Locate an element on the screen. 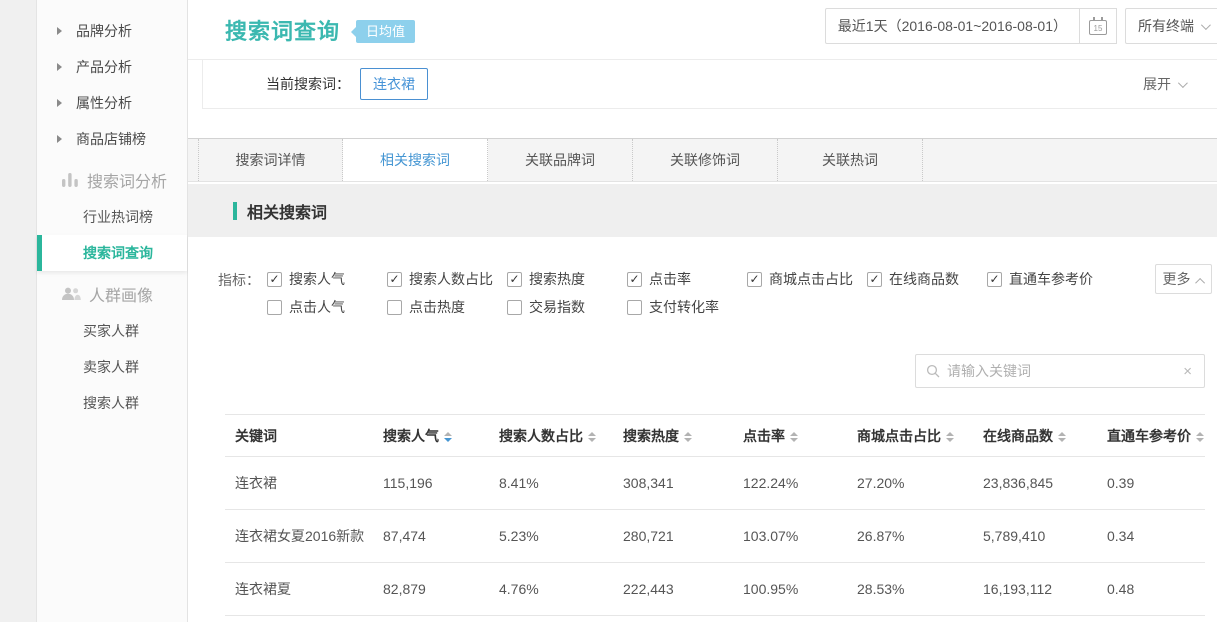 This screenshot has width=1217, height=622. checkbox-payment-conversion: 支付转化率 is located at coordinates (687, 307).